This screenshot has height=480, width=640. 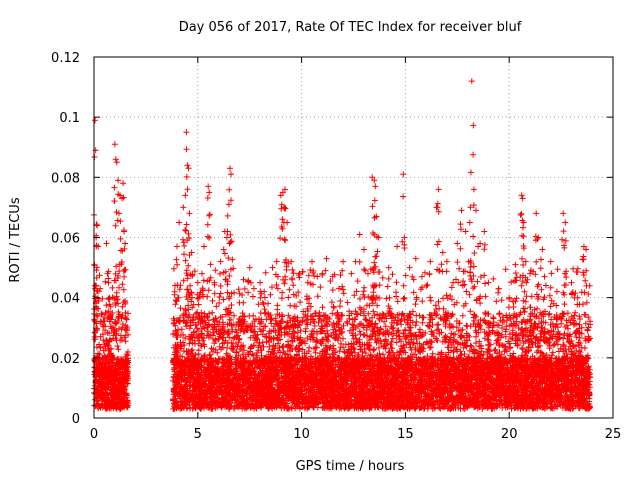 What do you see at coordinates (301, 434) in the screenshot?
I see `x-tick-label: 10` at bounding box center [301, 434].